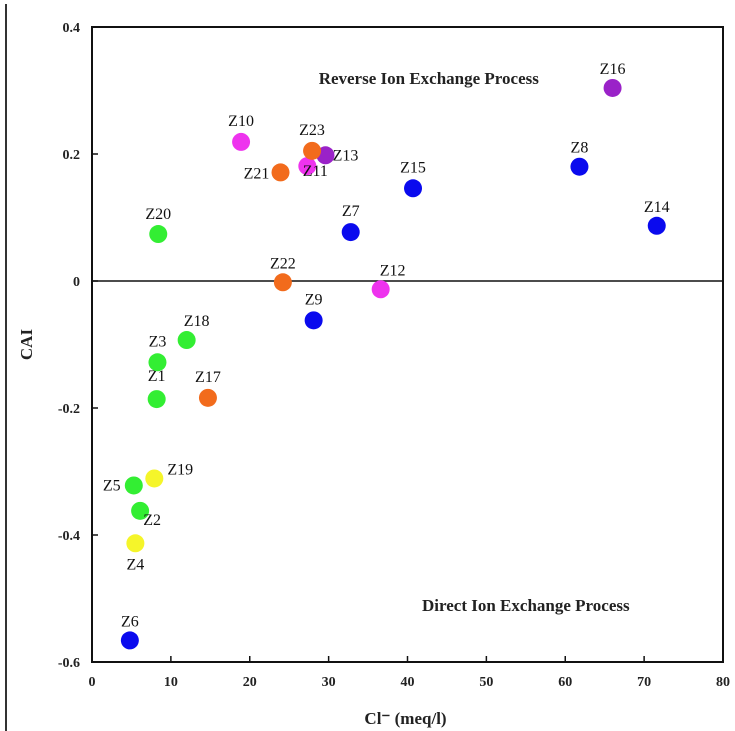  What do you see at coordinates (393, 270) in the screenshot?
I see `point-label-z12: Z12` at bounding box center [393, 270].